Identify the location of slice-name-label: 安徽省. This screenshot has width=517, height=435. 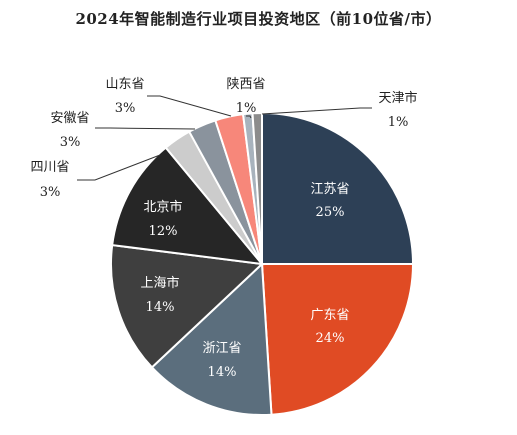
(69, 118).